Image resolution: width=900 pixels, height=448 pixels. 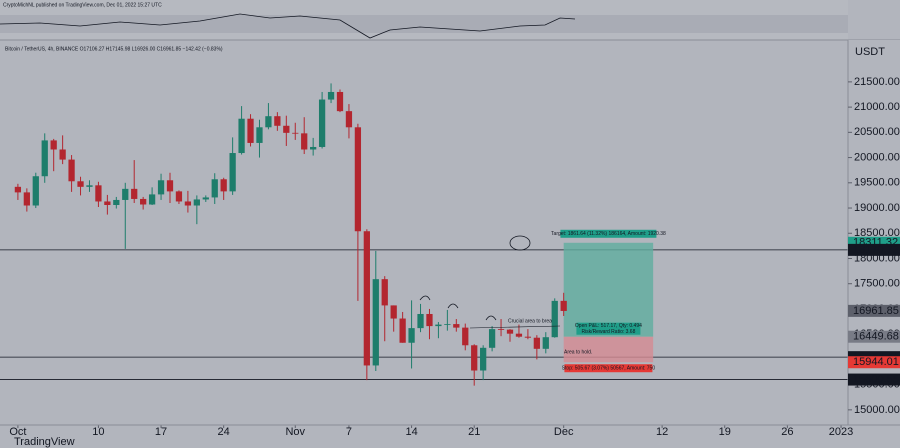 What do you see at coordinates (662, 432) in the screenshot?
I see `x-tick-label: 12` at bounding box center [662, 432].